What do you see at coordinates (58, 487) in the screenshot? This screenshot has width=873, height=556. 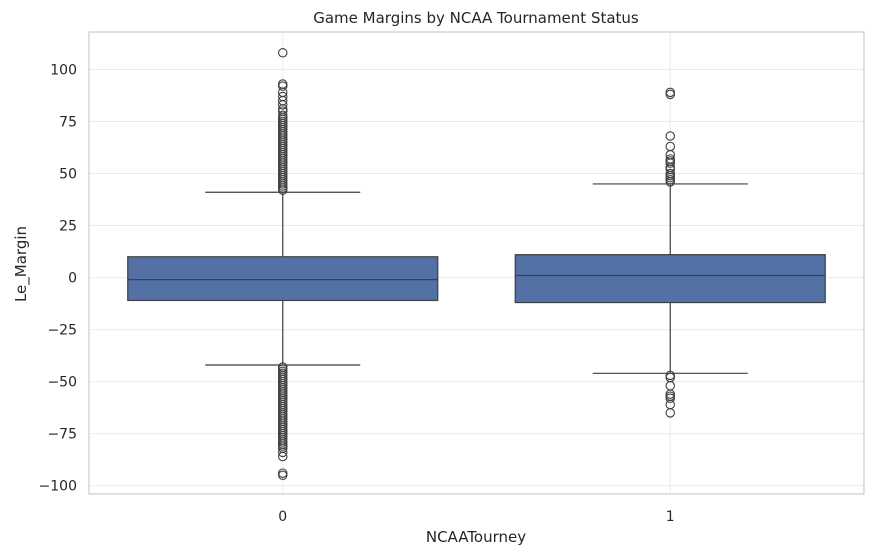 I see `y-tick-label: −100` at bounding box center [58, 487].